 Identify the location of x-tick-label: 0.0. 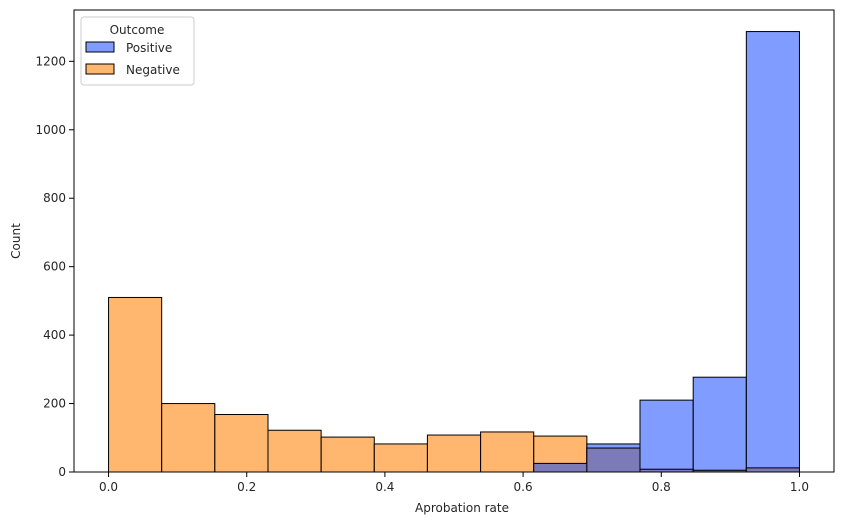
(108, 487).